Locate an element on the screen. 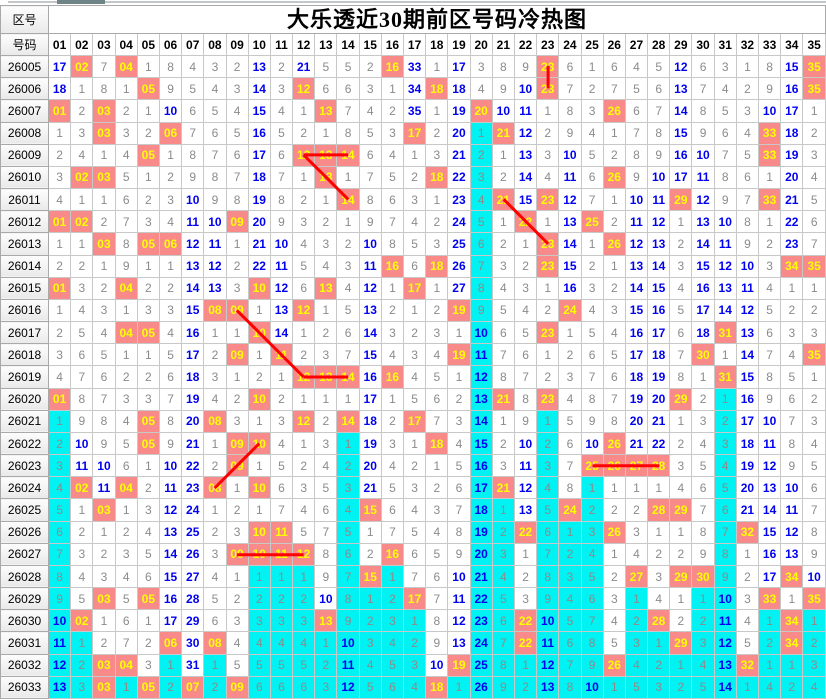  miss-count-cell: 6 is located at coordinates (215, 133).